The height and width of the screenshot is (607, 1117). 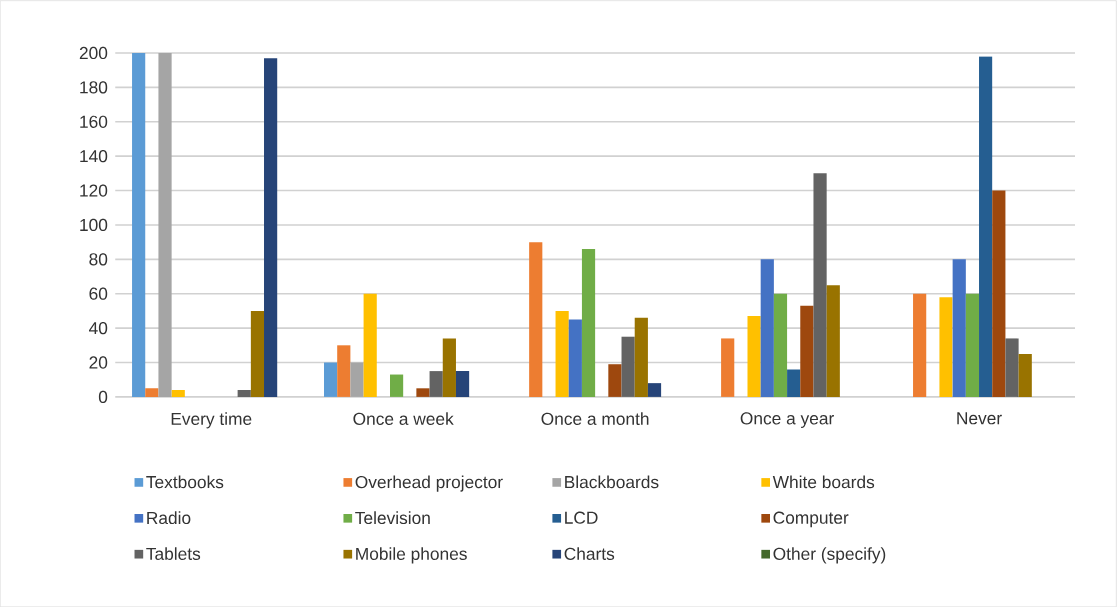 What do you see at coordinates (581, 517) in the screenshot?
I see `legend-label: LCD` at bounding box center [581, 517].